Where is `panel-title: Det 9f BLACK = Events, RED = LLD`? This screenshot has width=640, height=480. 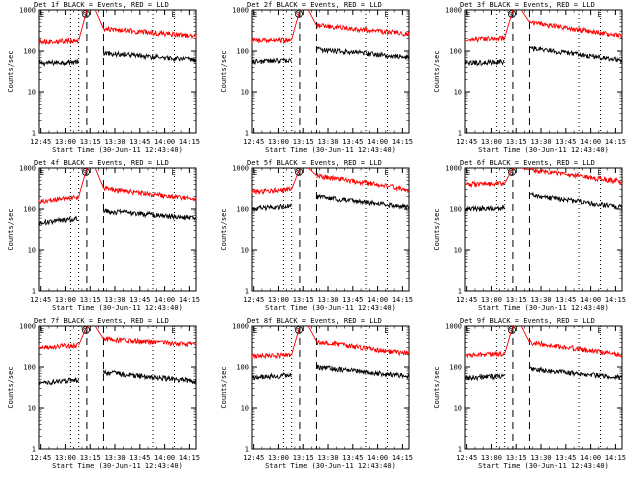
panel-title: Det 9f BLACK = Events, RED = LLD is located at coordinates (527, 321).